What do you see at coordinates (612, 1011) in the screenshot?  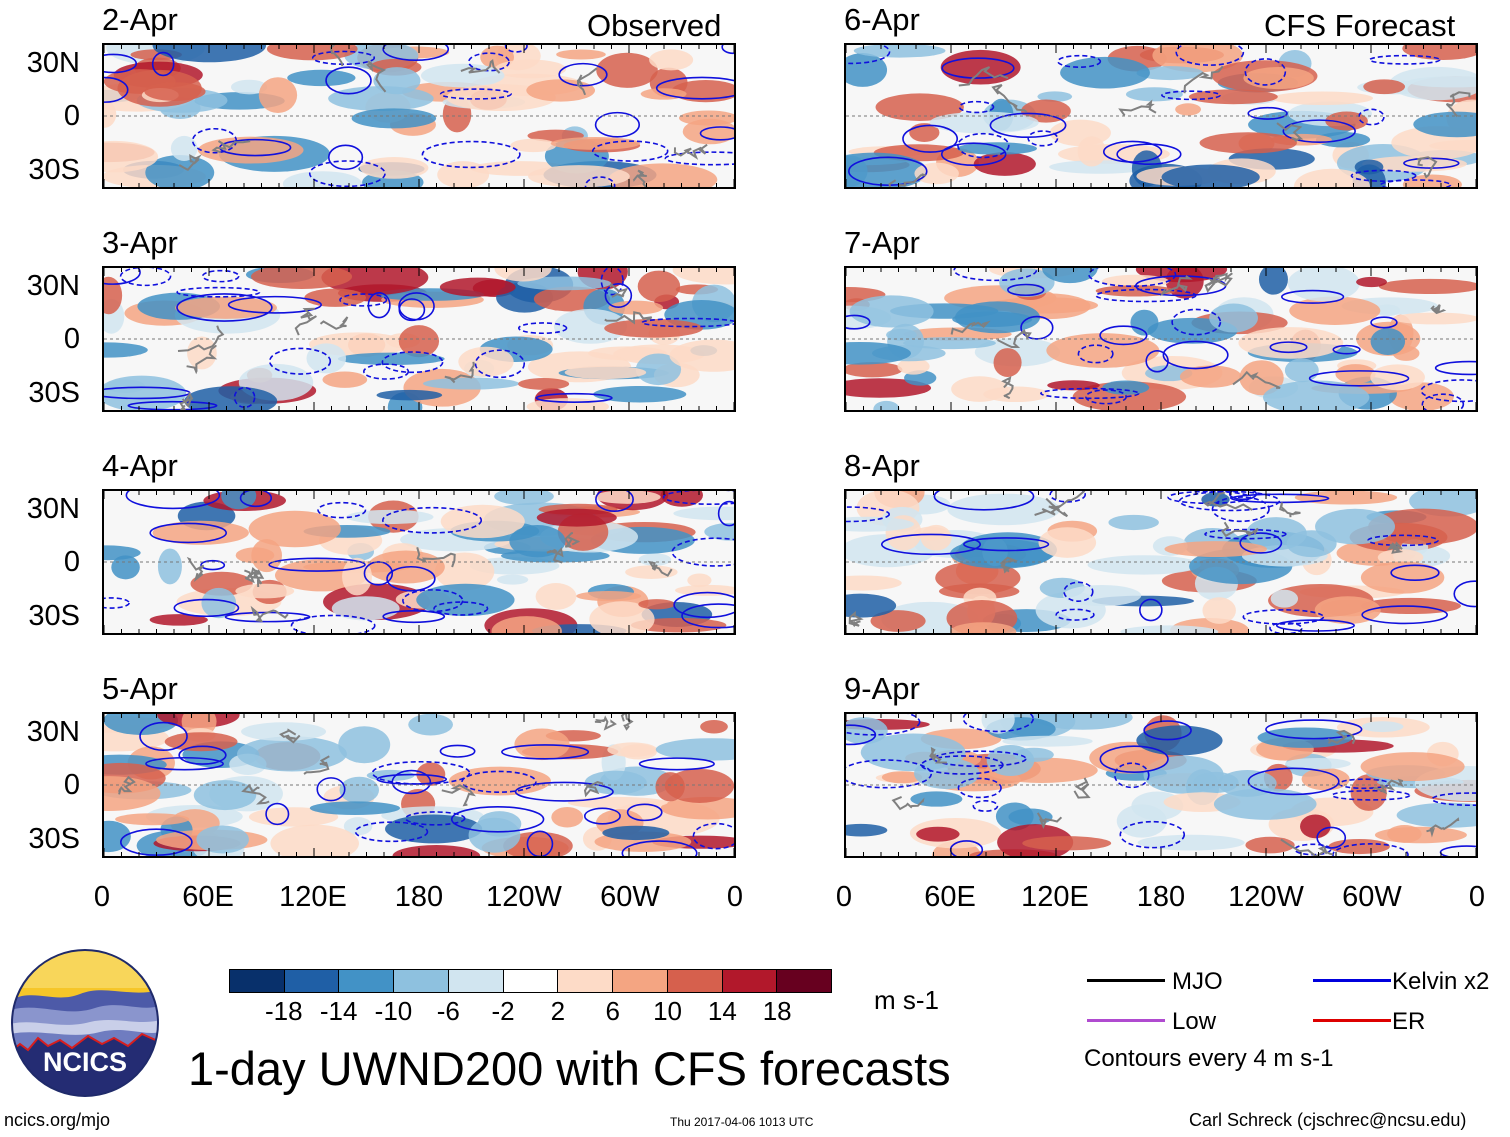 I see `colorbar-tick-label: 6` at bounding box center [612, 1011].